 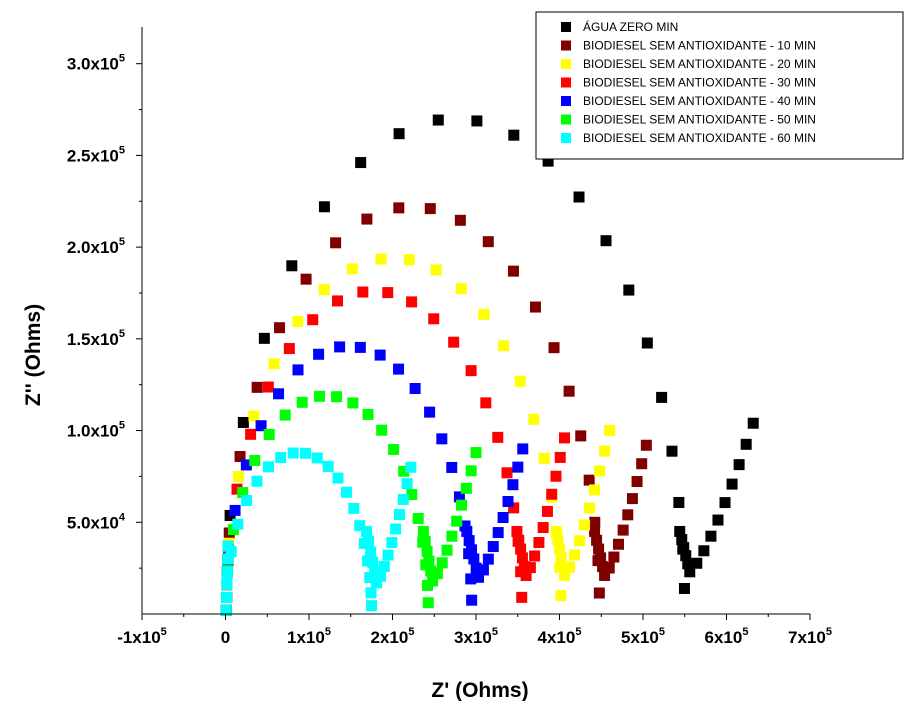 What do you see at coordinates (96, 430) in the screenshot?
I see `y-tick-label: 1.0x10⁵` at bounding box center [96, 430].